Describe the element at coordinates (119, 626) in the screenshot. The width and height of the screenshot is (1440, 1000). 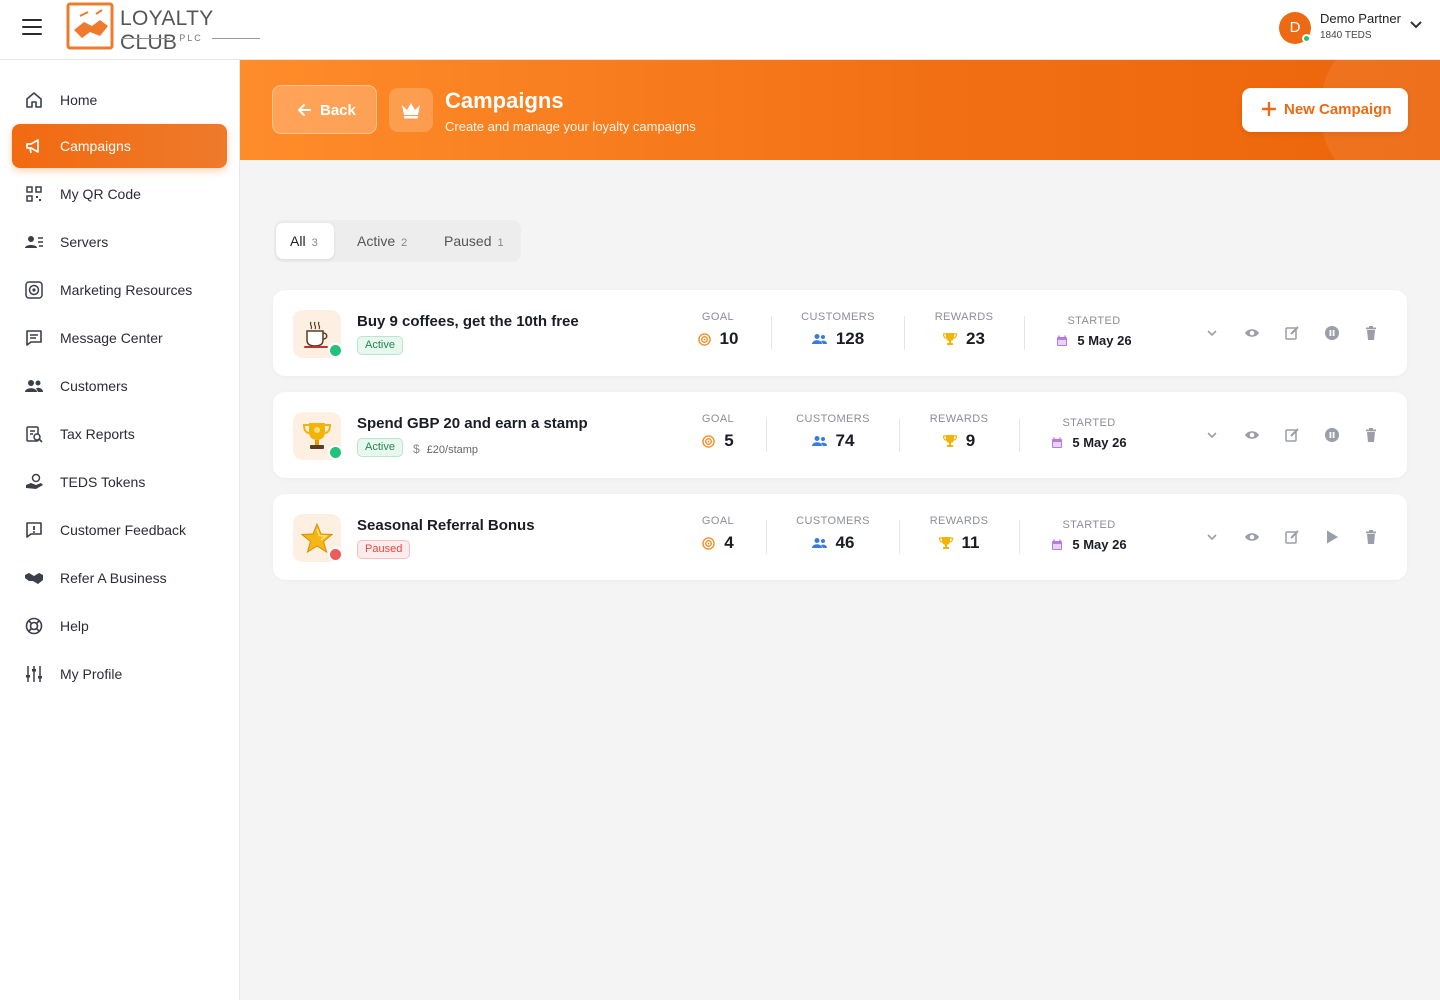
I see `sidebar-item-help: Help` at that location.